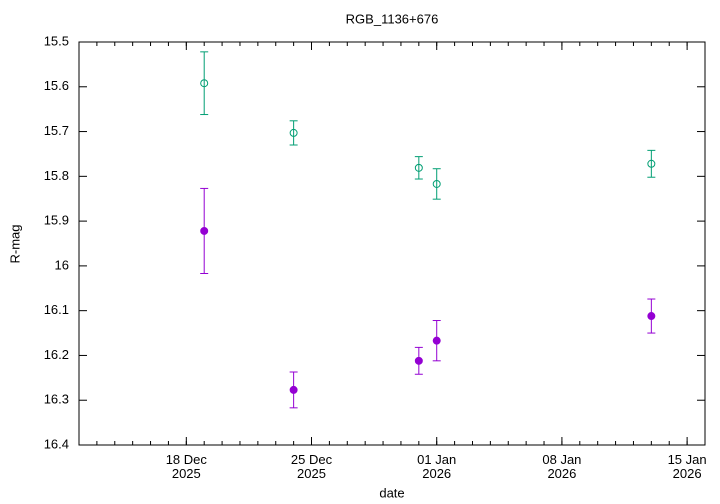  I want to click on y-tick-label: 15.9, so click(56, 220).